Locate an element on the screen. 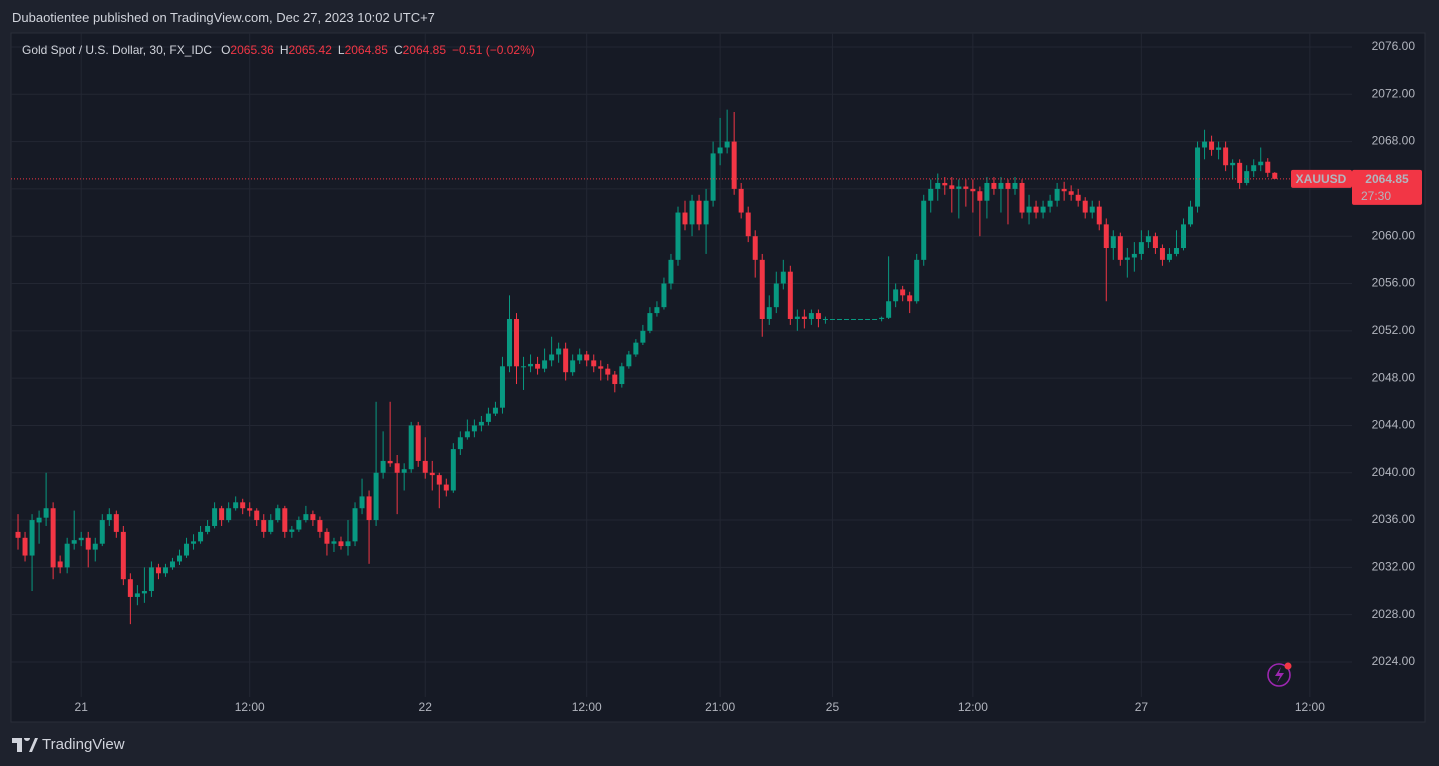 The width and height of the screenshot is (1439, 766). x-tick-label: 21:00 is located at coordinates (720, 707).